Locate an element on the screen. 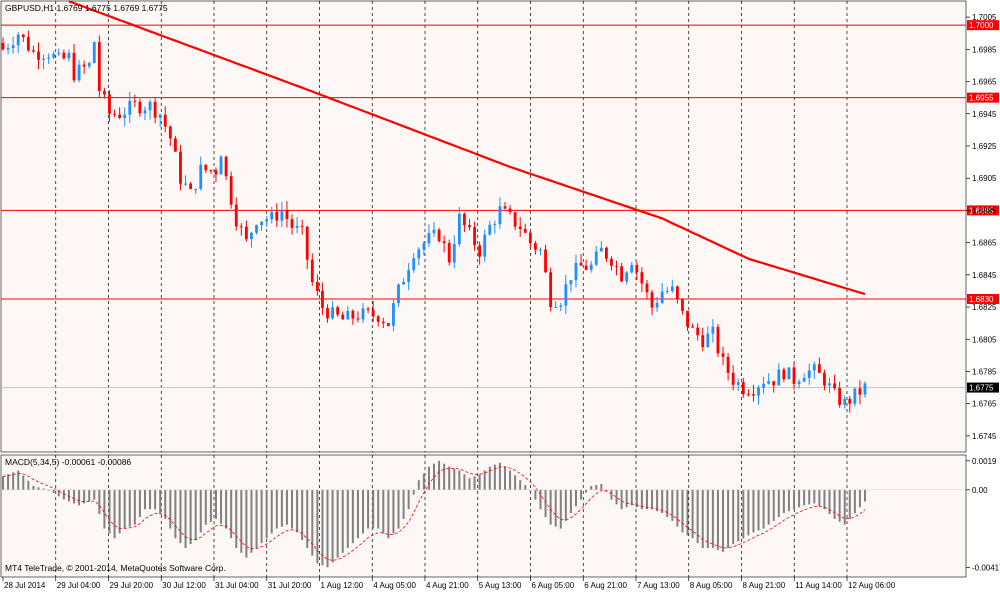 Image resolution: width=1000 pixels, height=592 pixels. level-tag-label: 1.6955 is located at coordinates (981, 98).